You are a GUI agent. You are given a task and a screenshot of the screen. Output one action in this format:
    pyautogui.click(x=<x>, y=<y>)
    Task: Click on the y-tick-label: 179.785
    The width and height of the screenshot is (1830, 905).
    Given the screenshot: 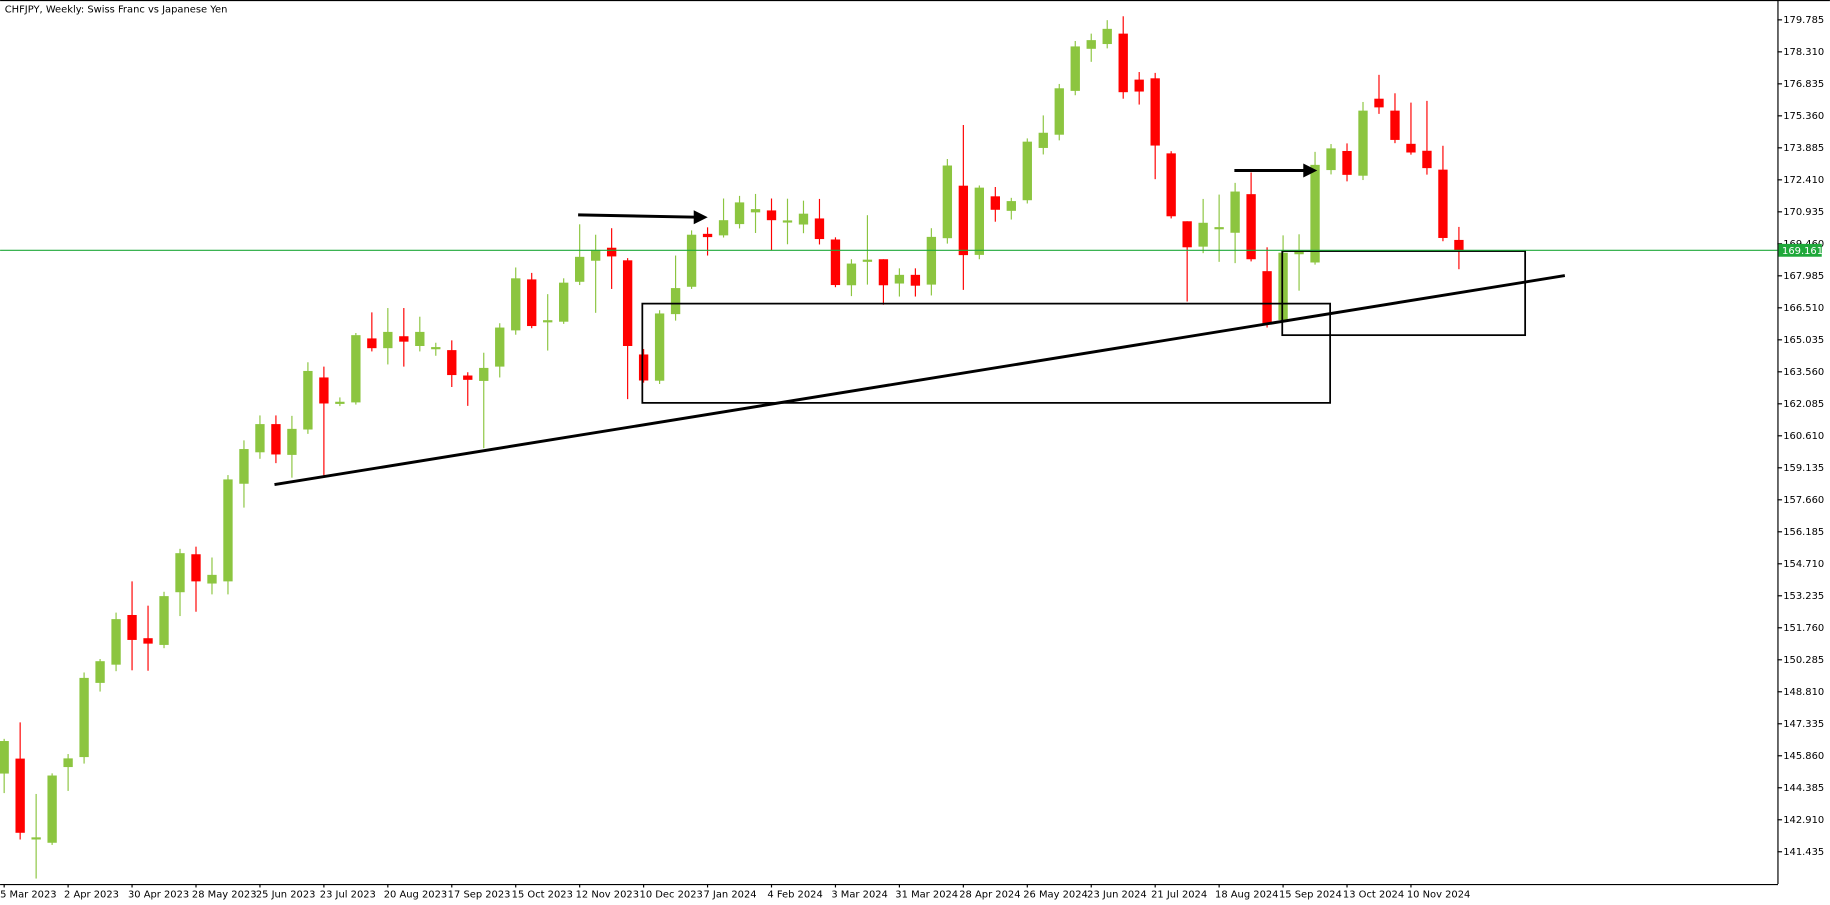 What is the action you would take?
    pyautogui.click(x=1803, y=20)
    